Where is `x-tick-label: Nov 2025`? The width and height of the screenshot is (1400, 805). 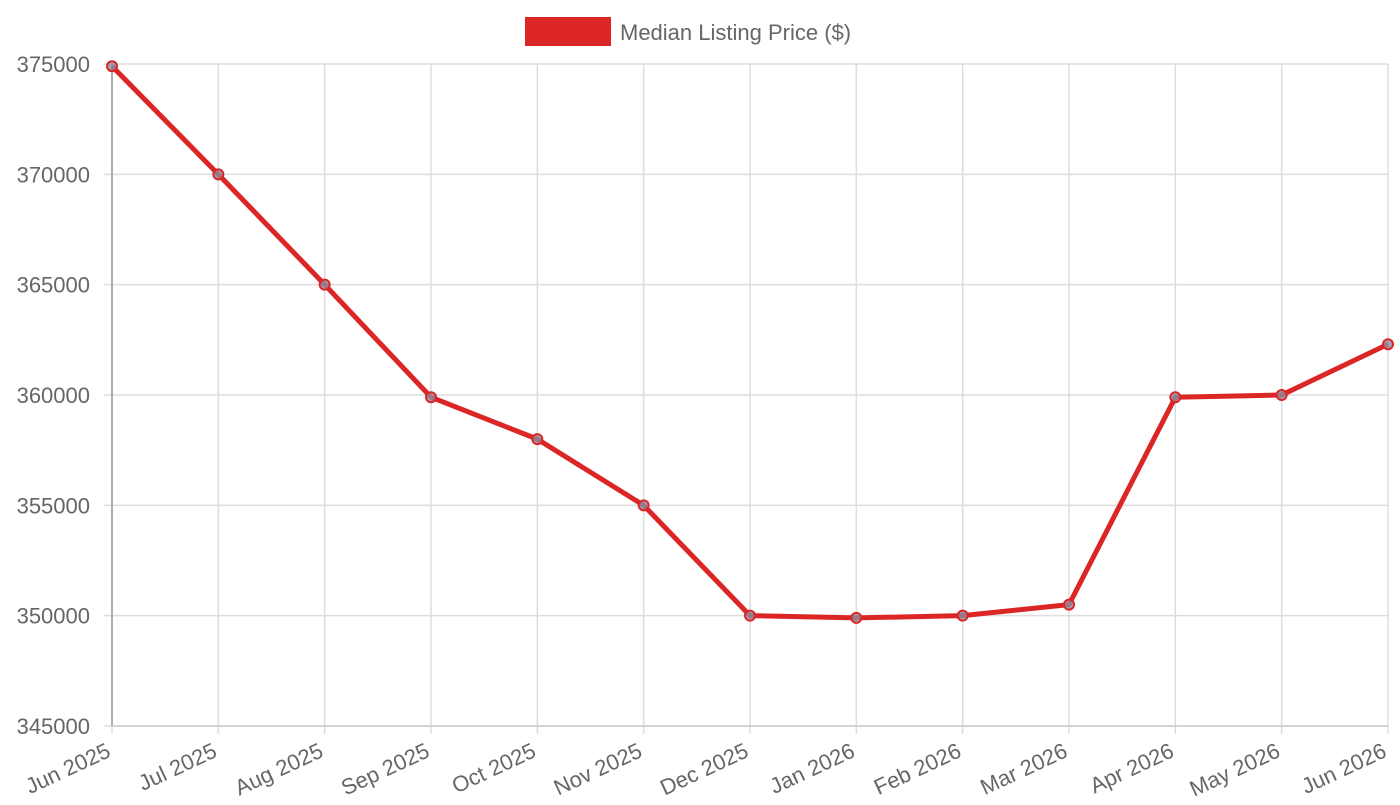
x-tick-label: Nov 2025 is located at coordinates (598, 769).